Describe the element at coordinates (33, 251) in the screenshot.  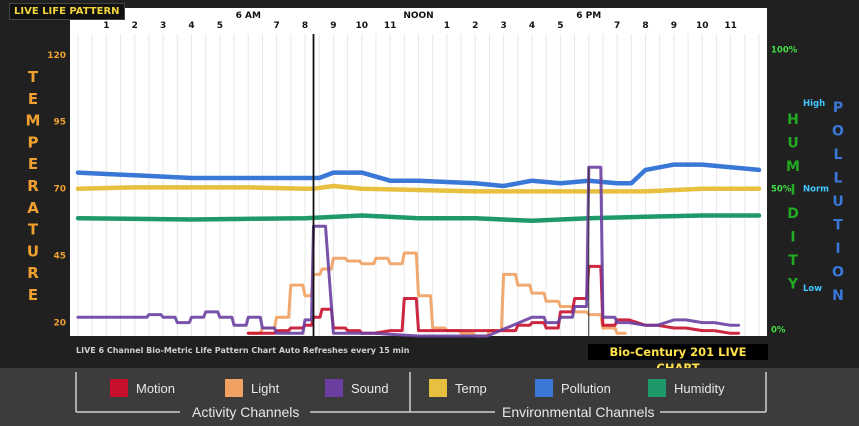
I see `temperature-axis-letter: U` at that location.